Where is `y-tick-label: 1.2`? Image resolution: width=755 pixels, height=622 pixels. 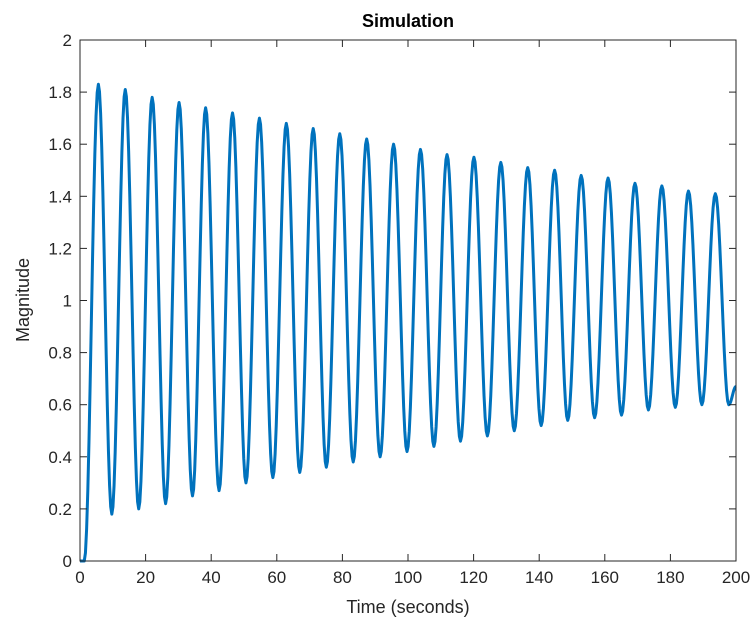 y-tick-label: 1.2 is located at coordinates (60, 248).